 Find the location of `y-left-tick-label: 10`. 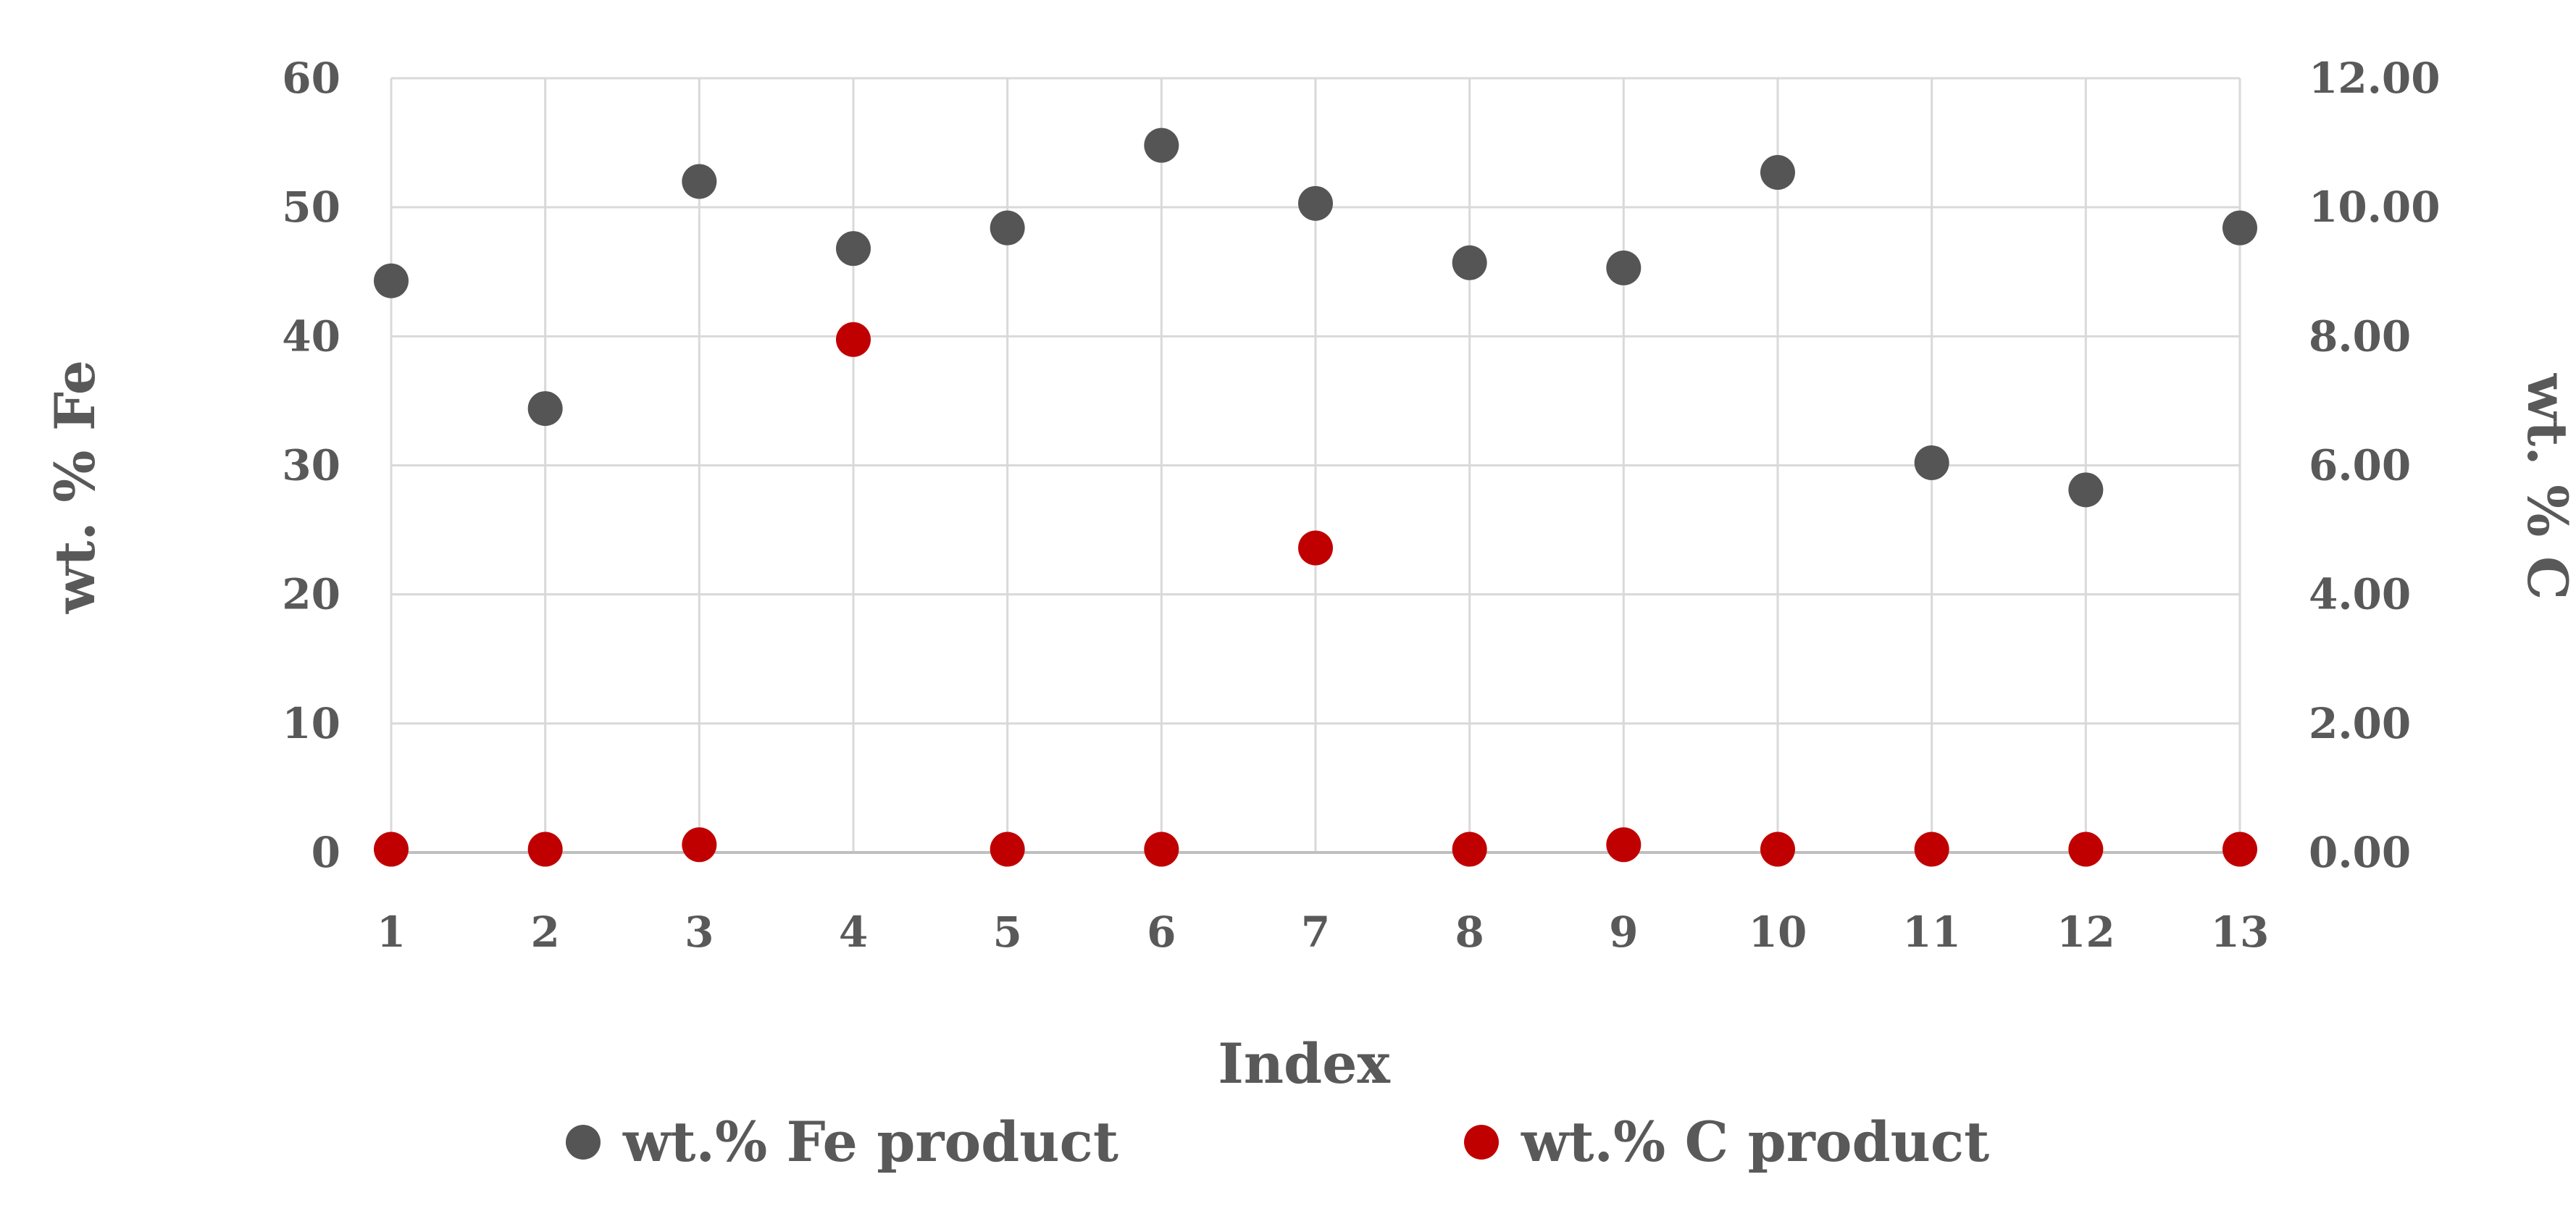

y-left-tick-label: 10 is located at coordinates (311, 723).